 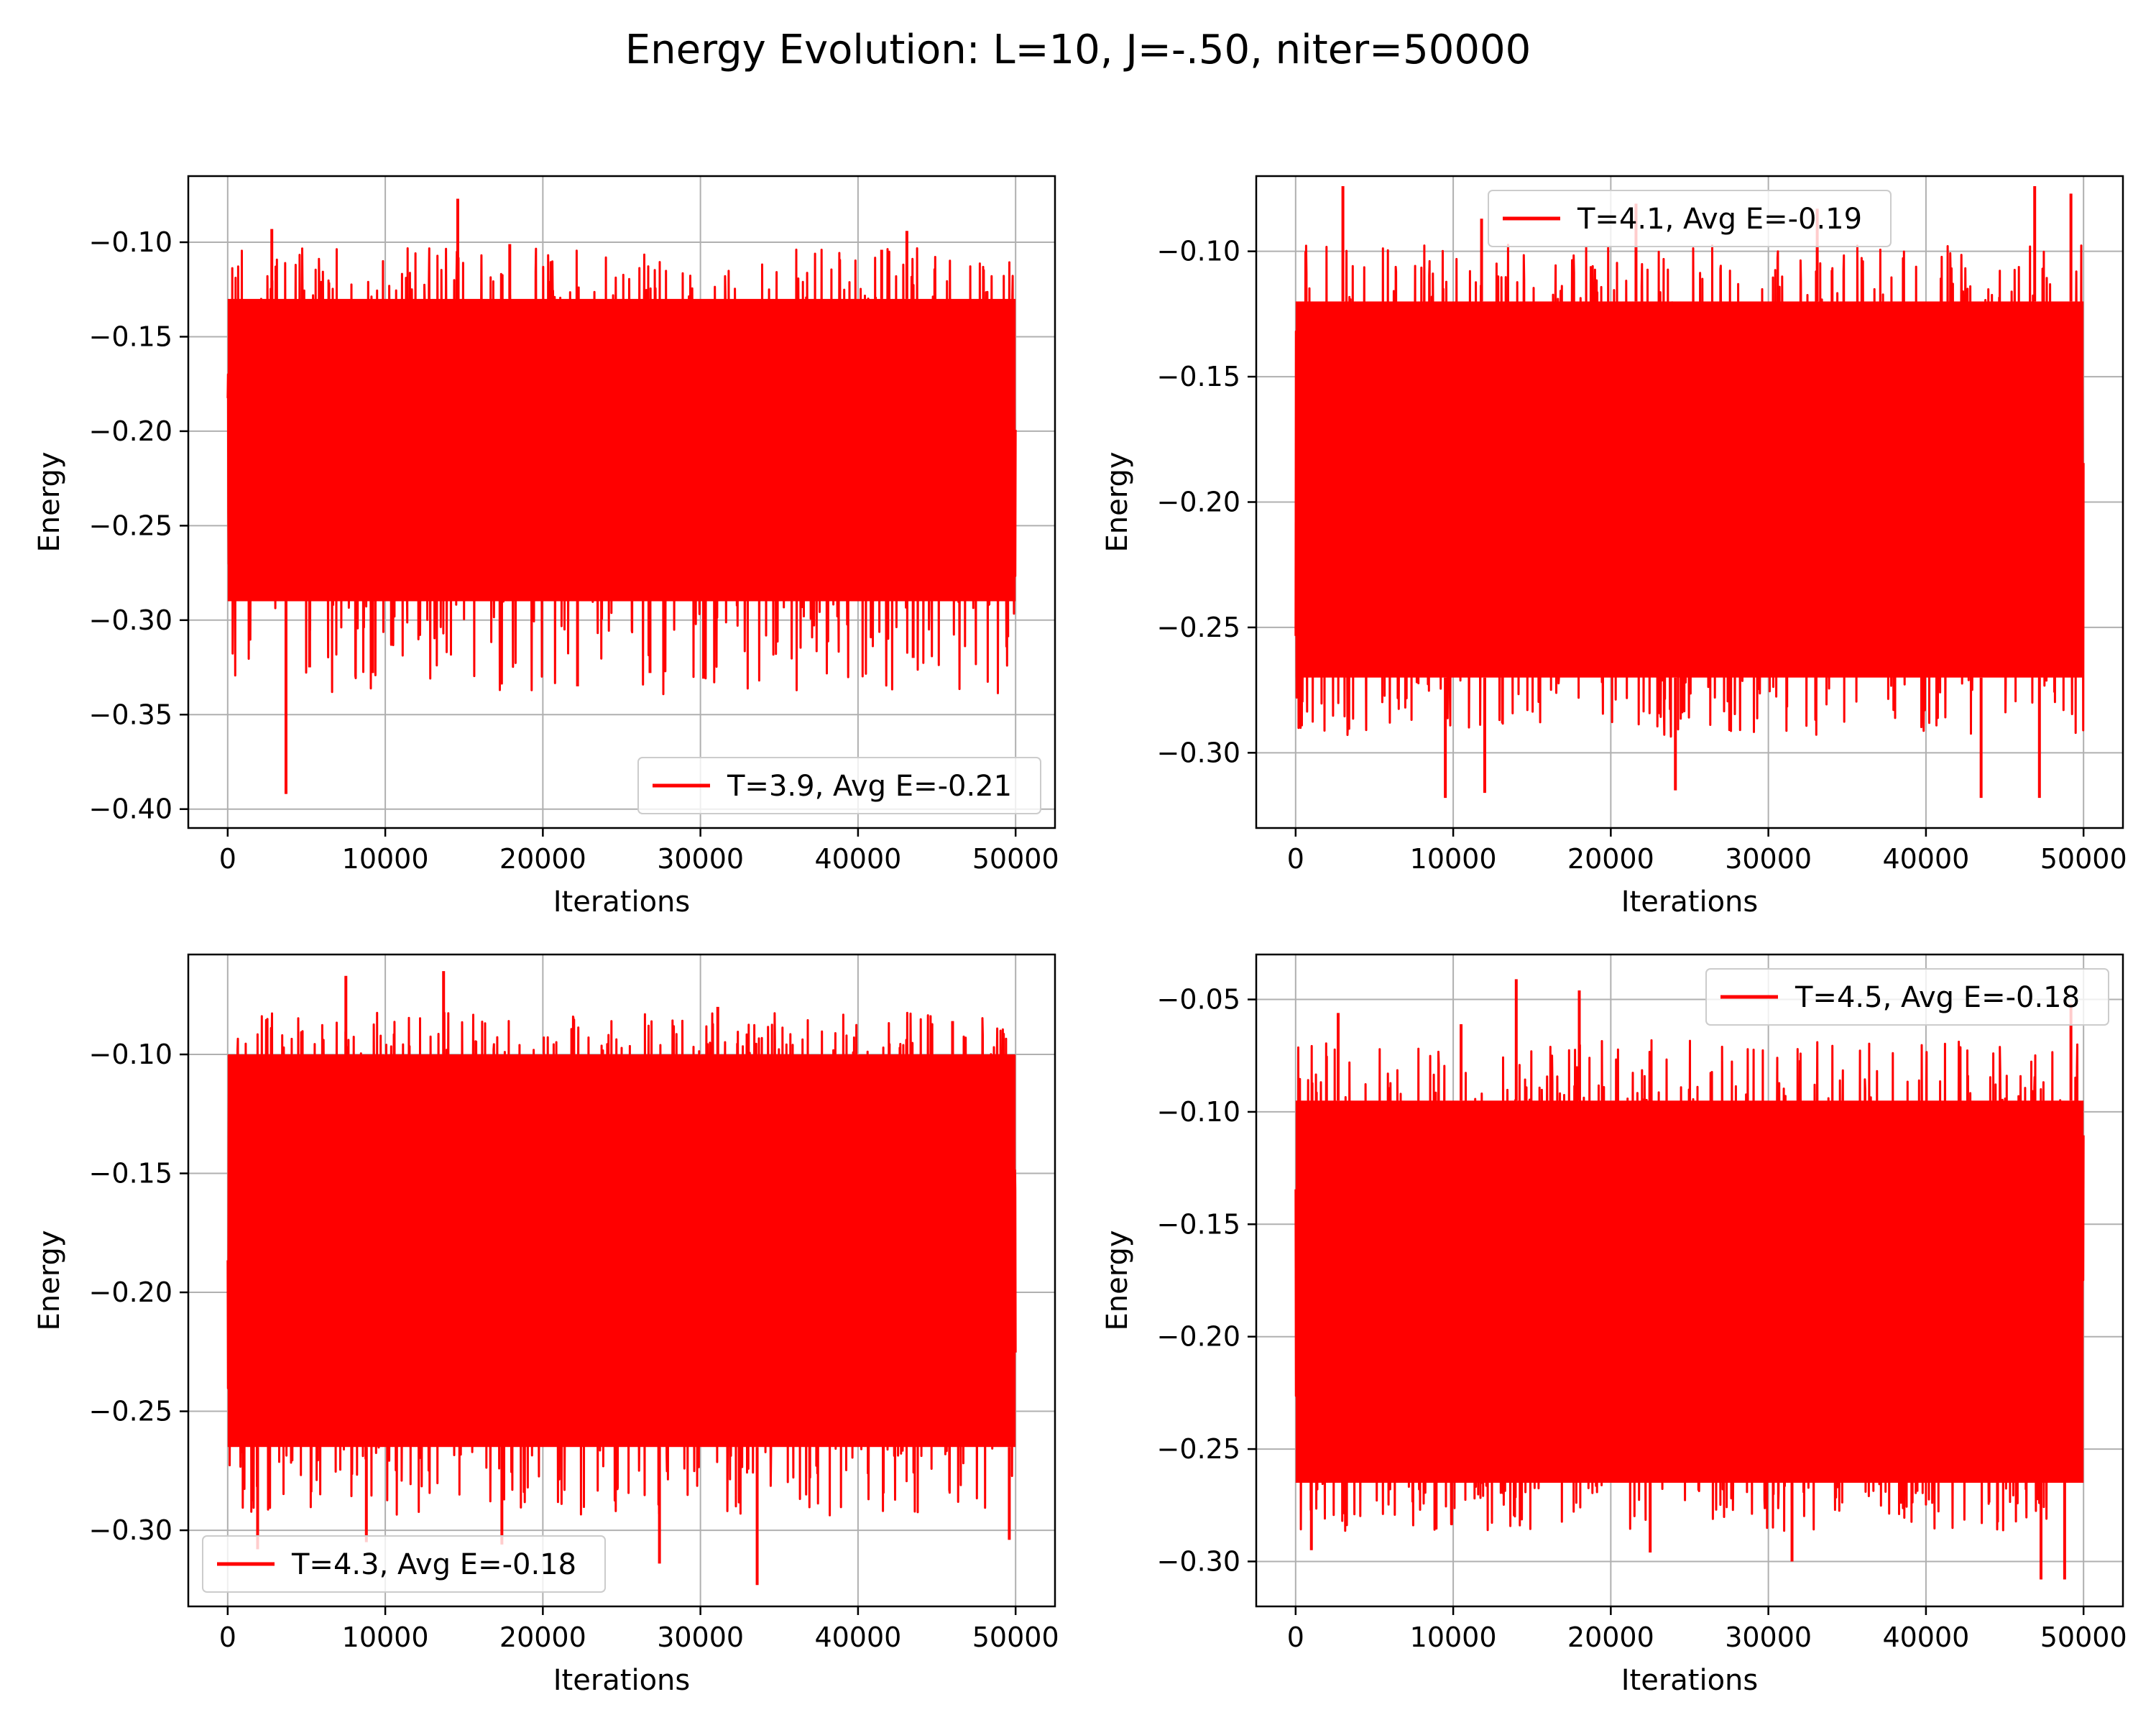 I want to click on legend: T=4.1, Avg E=-0.19, so click(x=1690, y=218).